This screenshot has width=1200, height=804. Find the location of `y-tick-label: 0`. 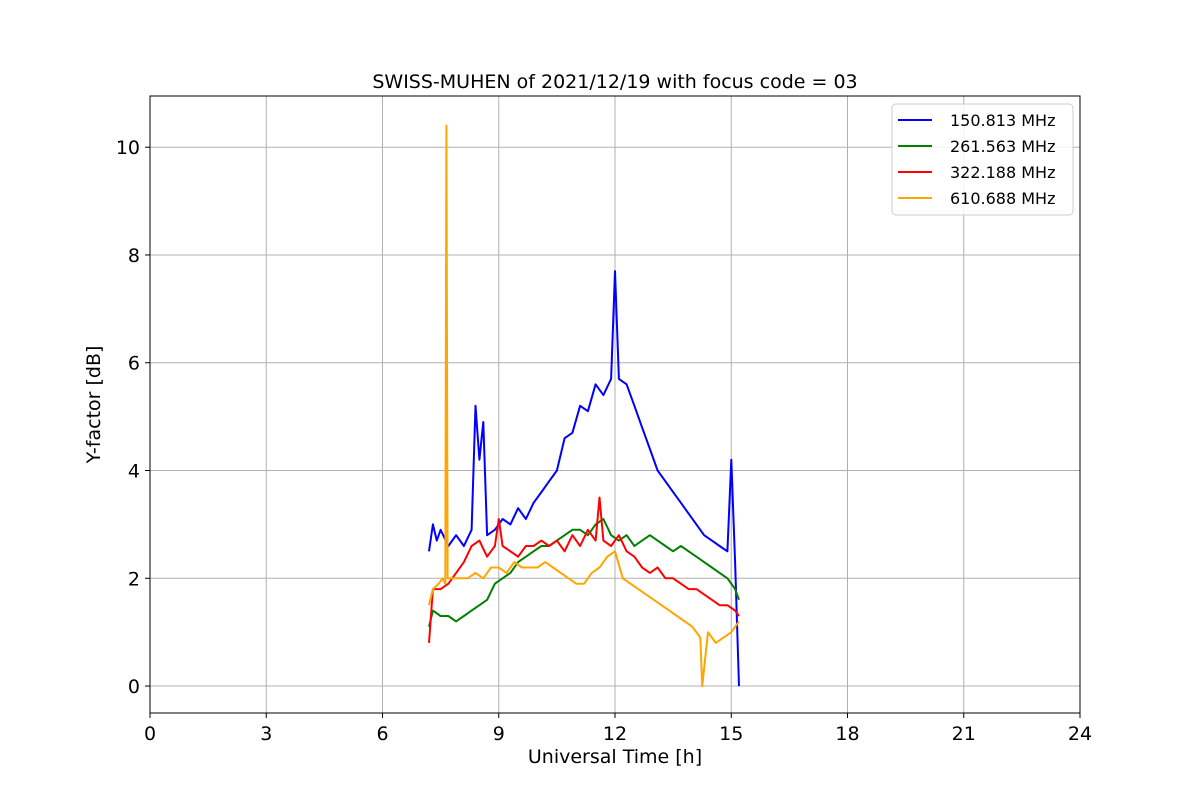

y-tick-label: 0 is located at coordinates (134, 687).